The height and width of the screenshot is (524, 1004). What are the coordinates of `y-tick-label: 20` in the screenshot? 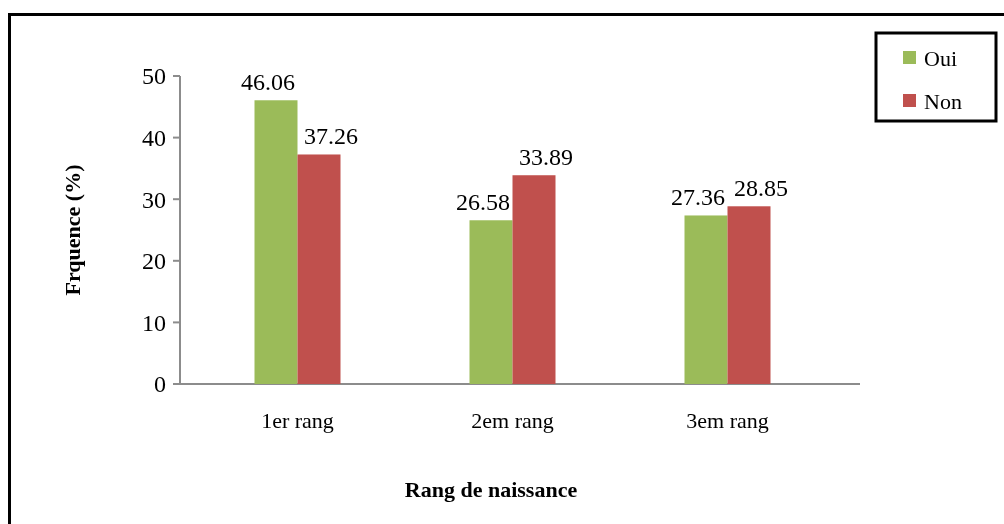 It's located at (154, 261).